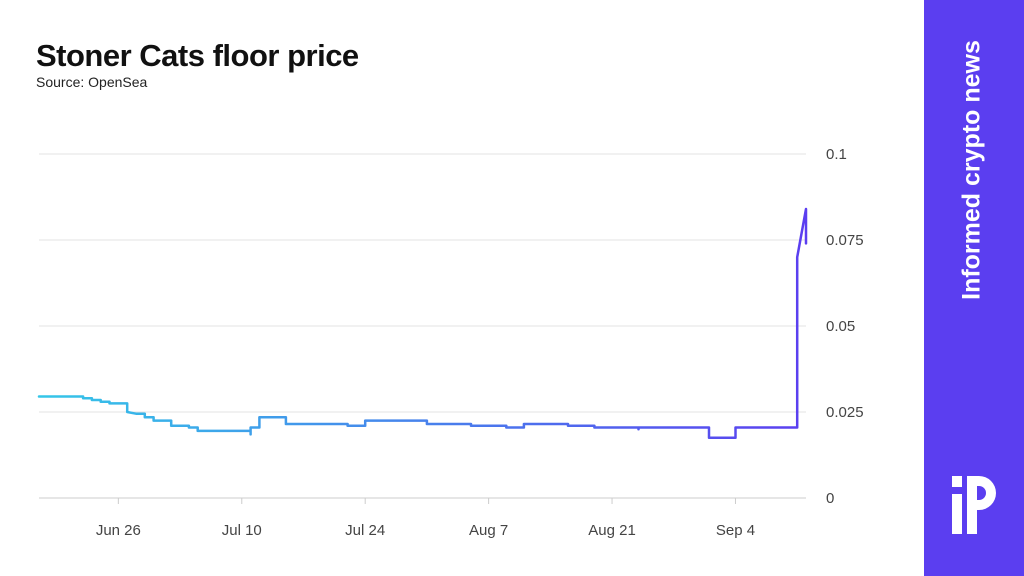 The width and height of the screenshot is (1024, 576). Describe the element at coordinates (92, 82) in the screenshot. I see `chart-subtitle: Source: OpenSea` at that location.